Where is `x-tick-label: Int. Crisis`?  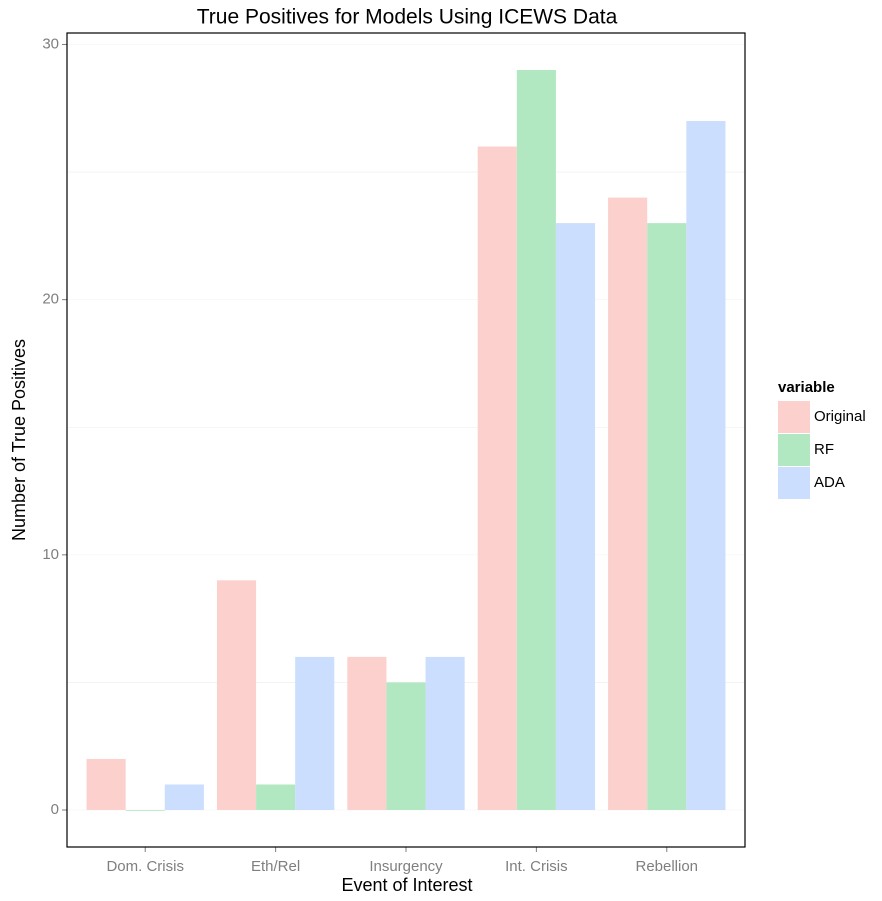
x-tick-label: Int. Crisis is located at coordinates (536, 866).